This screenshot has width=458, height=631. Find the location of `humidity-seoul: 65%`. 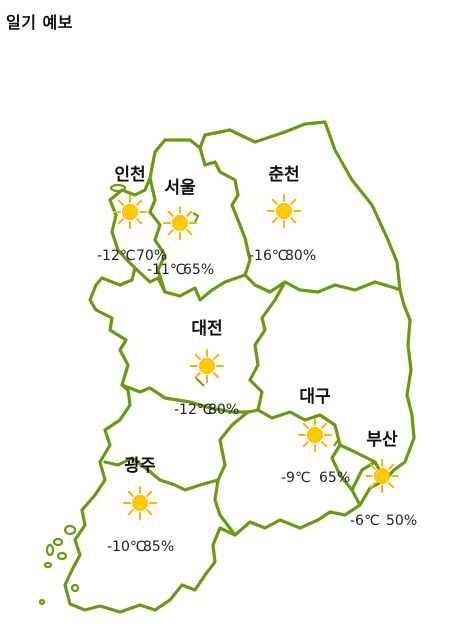

humidity-seoul: 65% is located at coordinates (199, 270).